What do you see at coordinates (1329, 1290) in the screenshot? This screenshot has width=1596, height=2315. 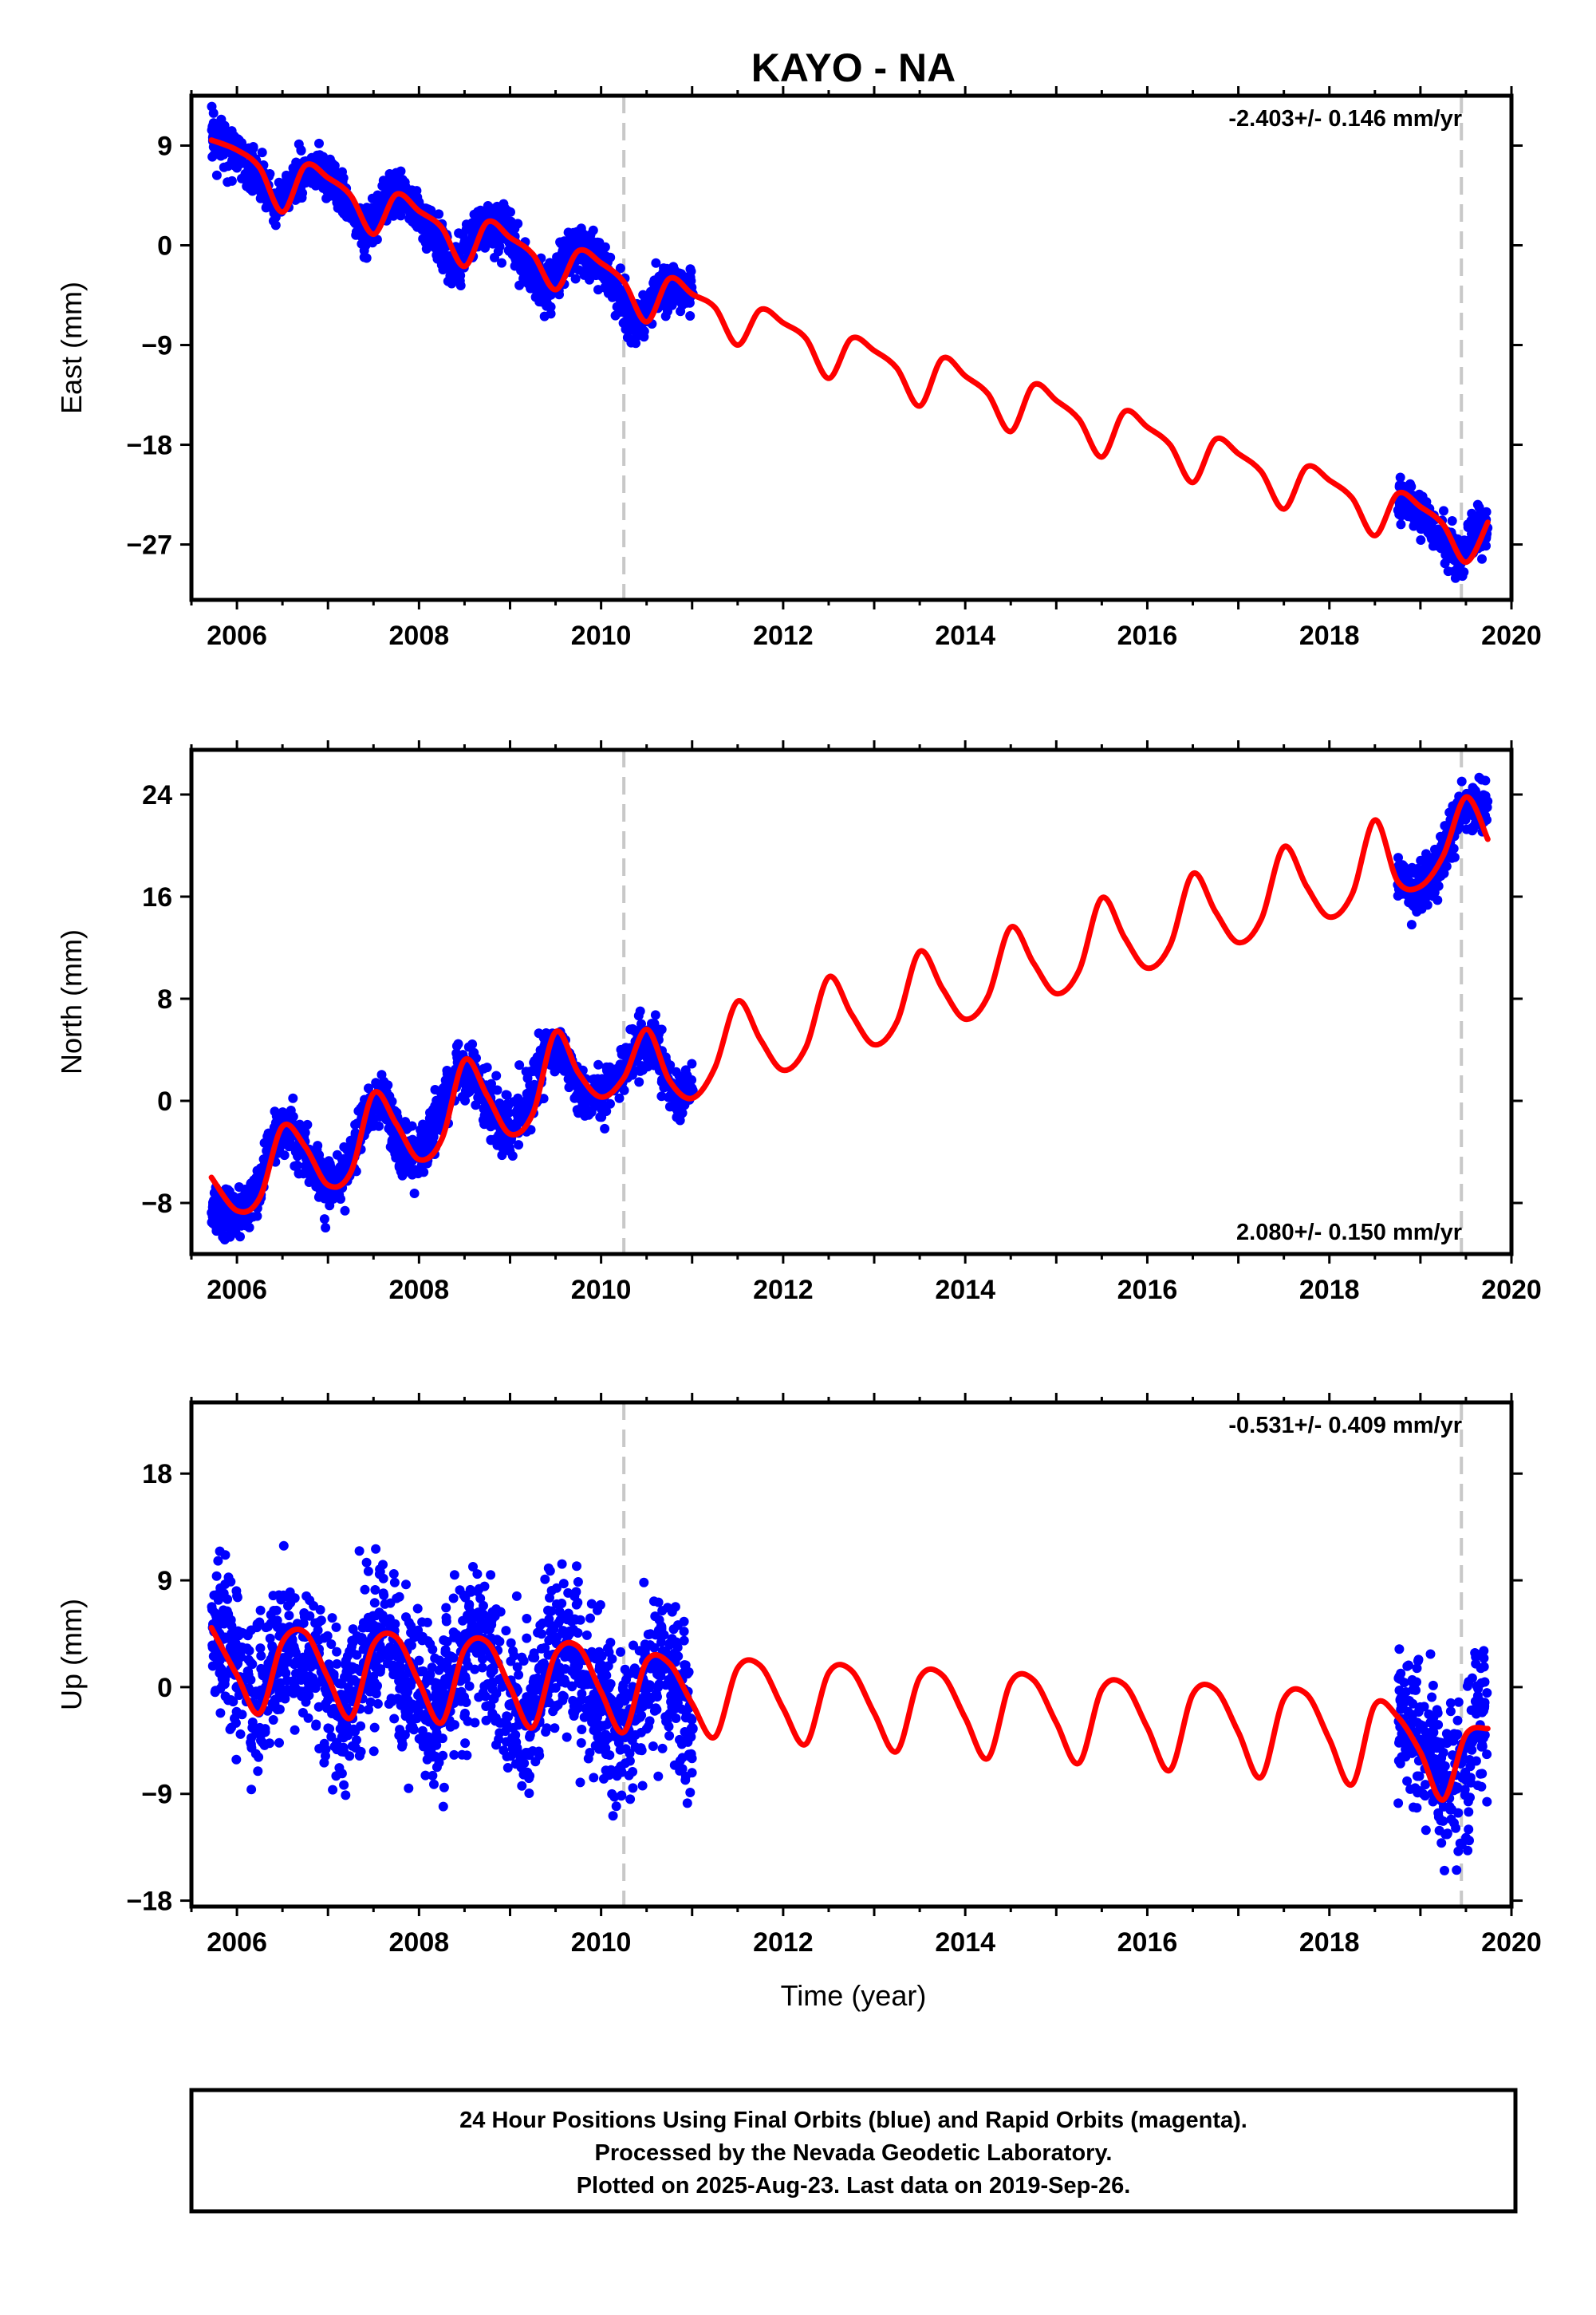 I see `north-xtick-label: 2018` at bounding box center [1329, 1290].